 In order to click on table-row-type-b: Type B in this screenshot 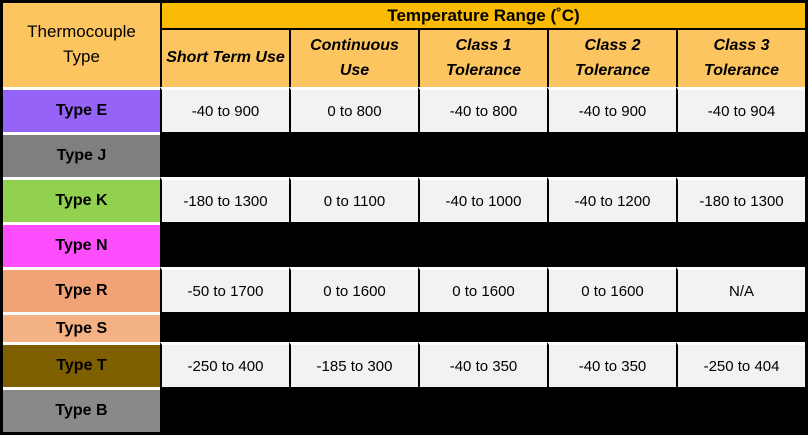, I will do `click(404, 409)`.